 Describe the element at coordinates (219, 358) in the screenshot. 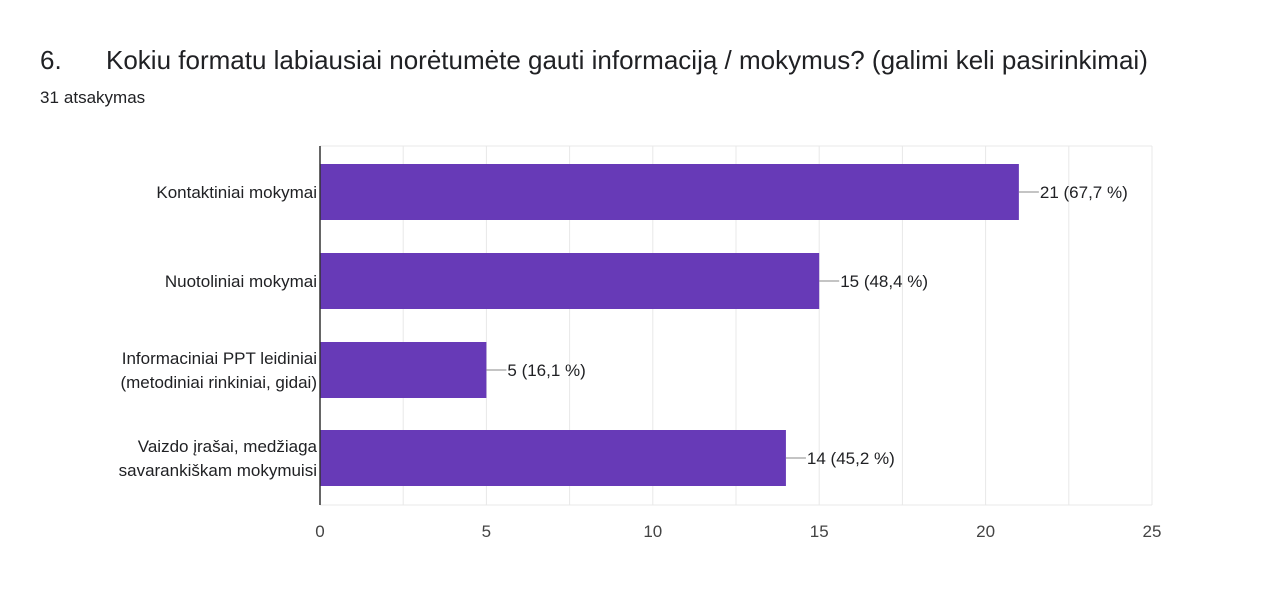

I see `category-label: Informaciniai PPT leidiniai` at that location.